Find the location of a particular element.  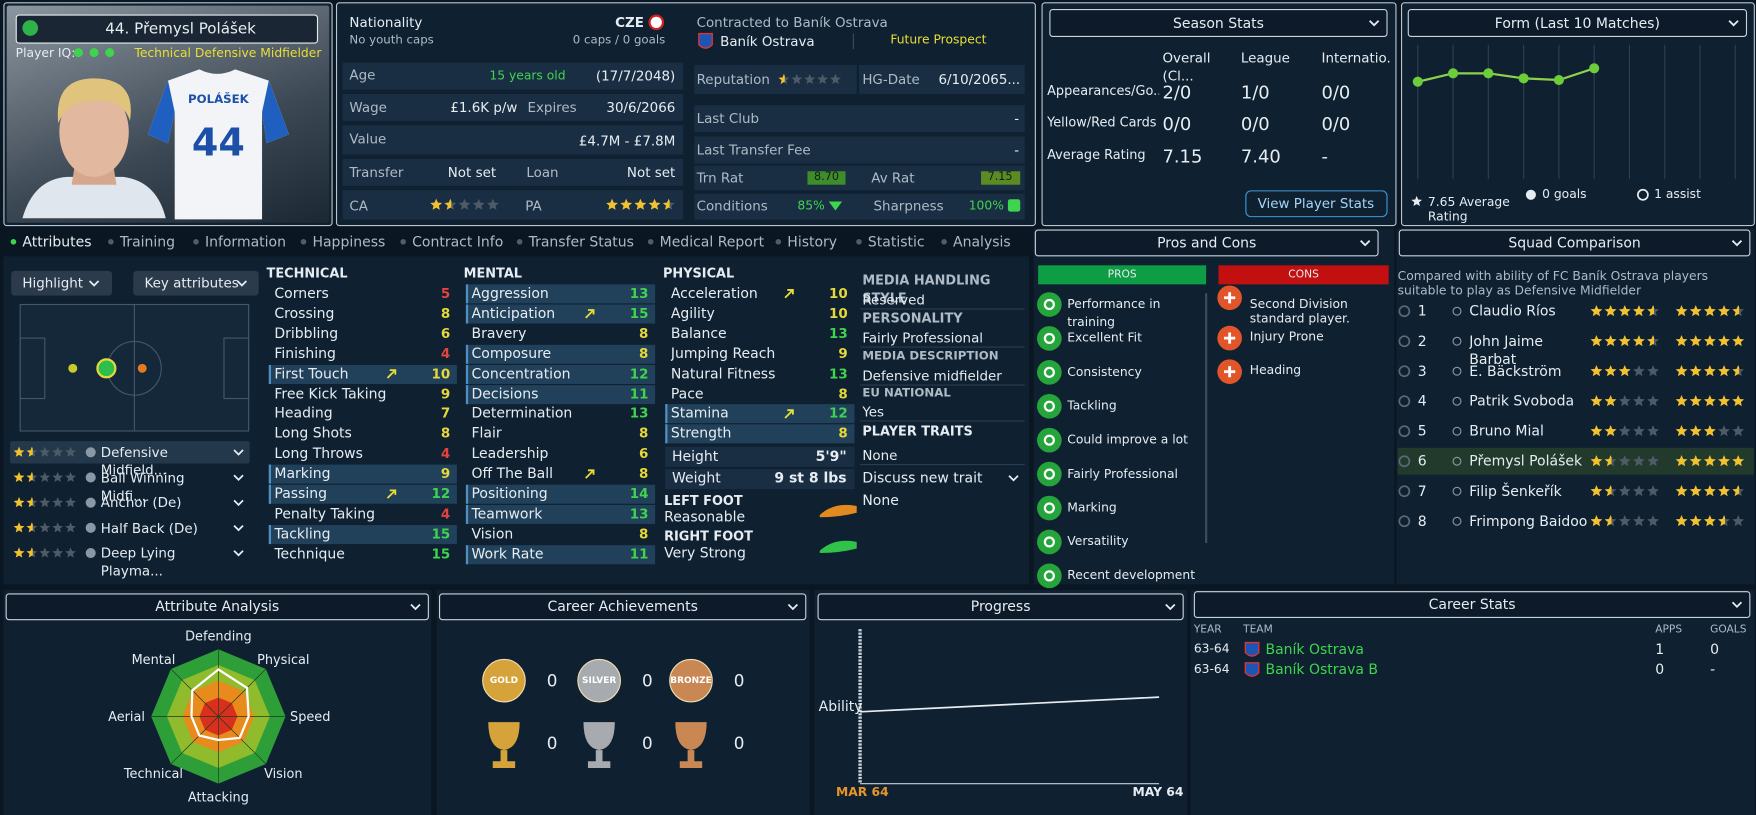

cell: 0 is located at coordinates (1714, 649).